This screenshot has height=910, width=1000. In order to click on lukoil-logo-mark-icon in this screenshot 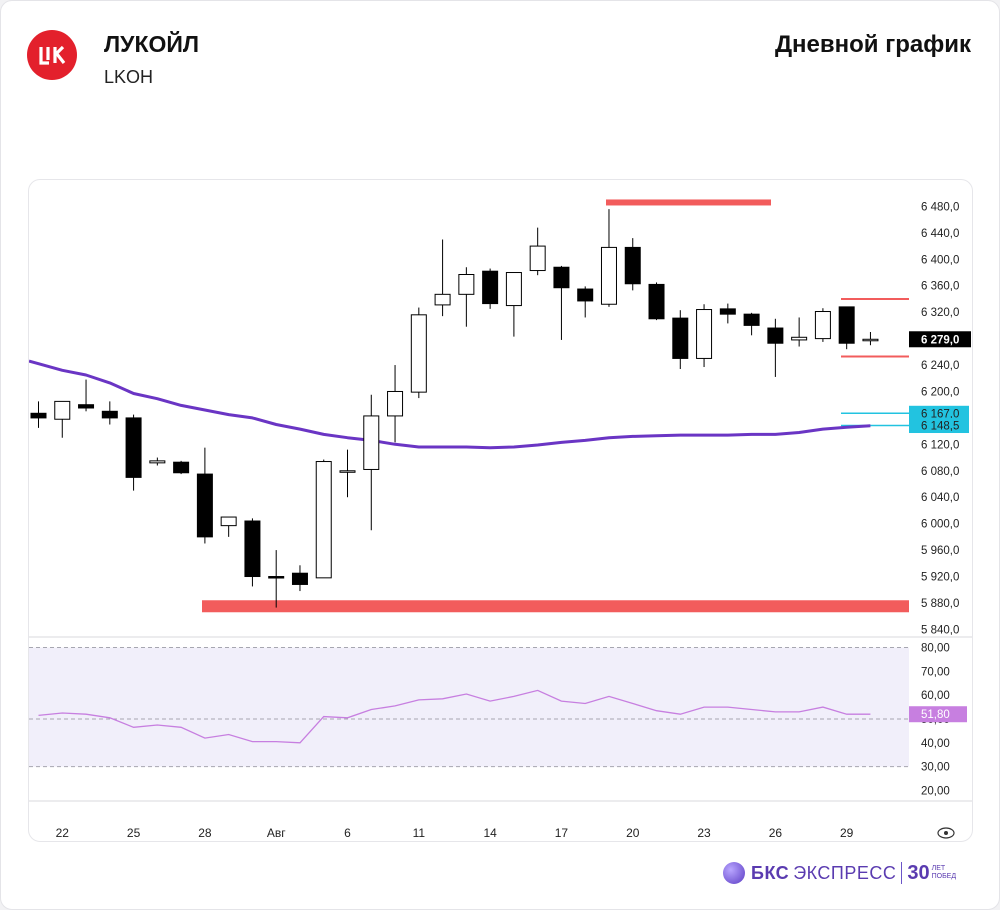, I will do `click(52, 55)`.